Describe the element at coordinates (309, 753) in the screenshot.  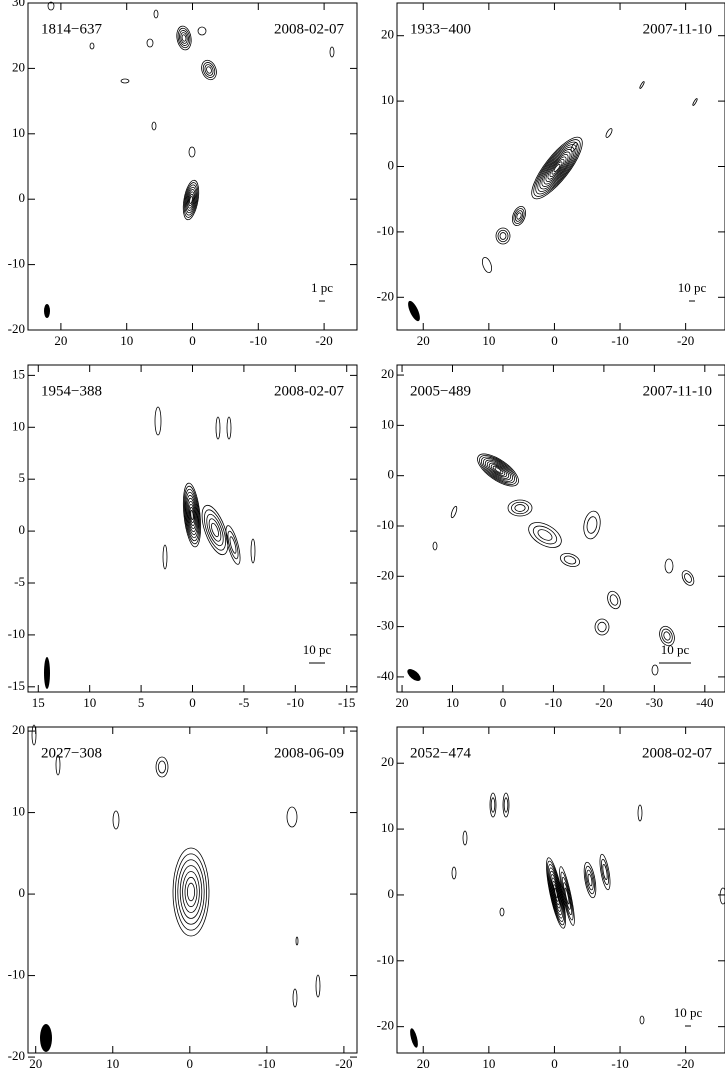
I see `epoch: 2008-06-09` at that location.